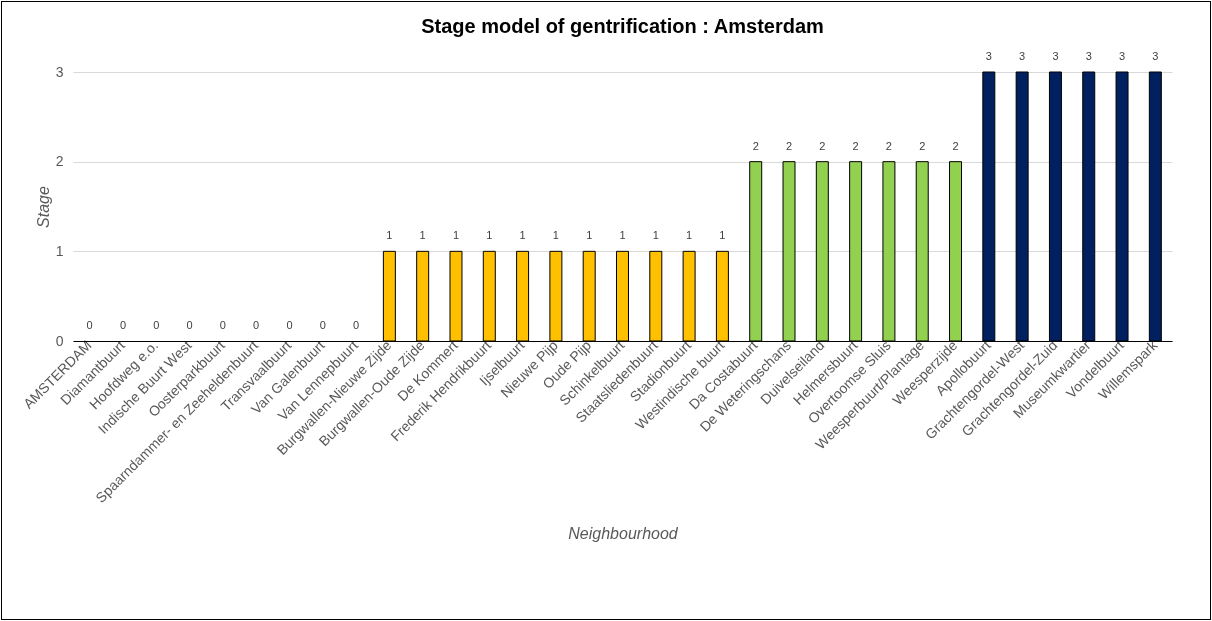  I want to click on chart-title: Stage model of gentrification : Amsterdam, so click(622, 26).